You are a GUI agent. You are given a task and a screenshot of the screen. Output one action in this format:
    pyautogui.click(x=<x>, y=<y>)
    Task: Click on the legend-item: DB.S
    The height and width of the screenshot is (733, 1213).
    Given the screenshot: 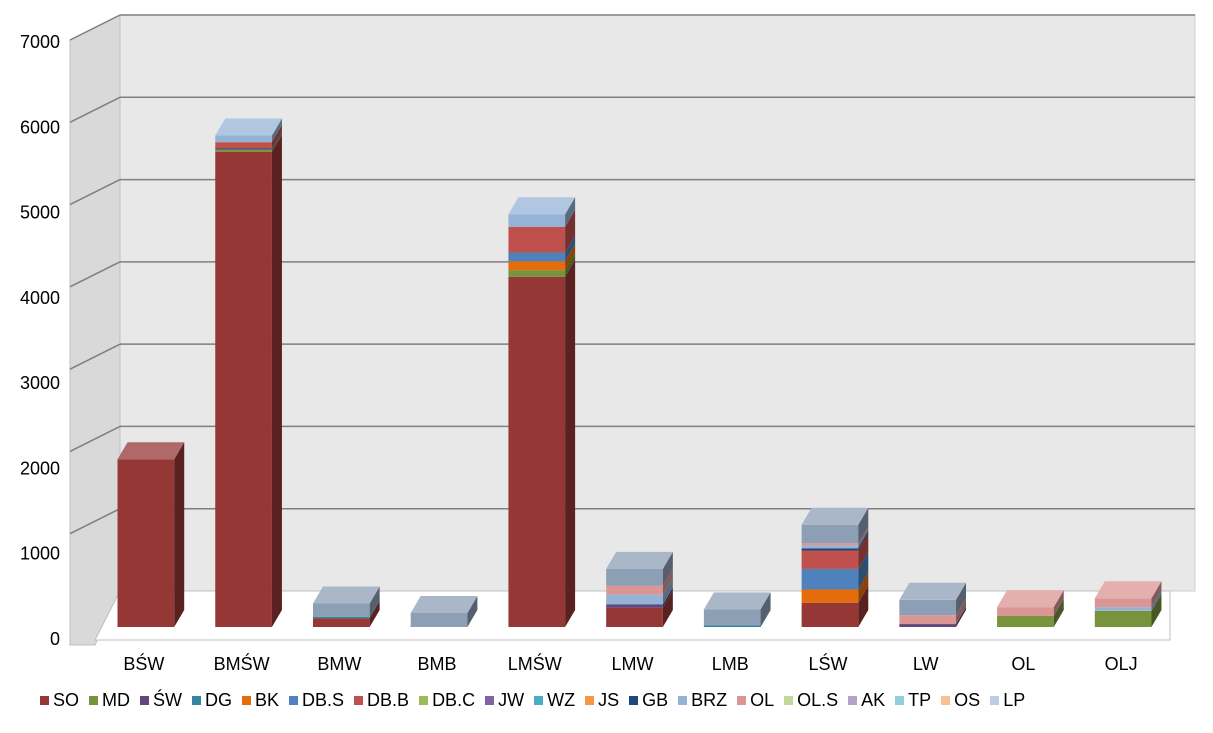 What is the action you would take?
    pyautogui.click(x=316, y=700)
    